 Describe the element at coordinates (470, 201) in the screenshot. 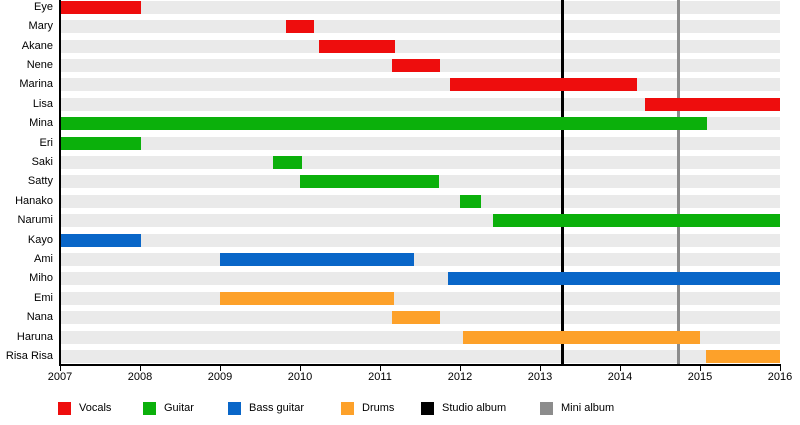

I see `tenure-bar-hanako` at that location.